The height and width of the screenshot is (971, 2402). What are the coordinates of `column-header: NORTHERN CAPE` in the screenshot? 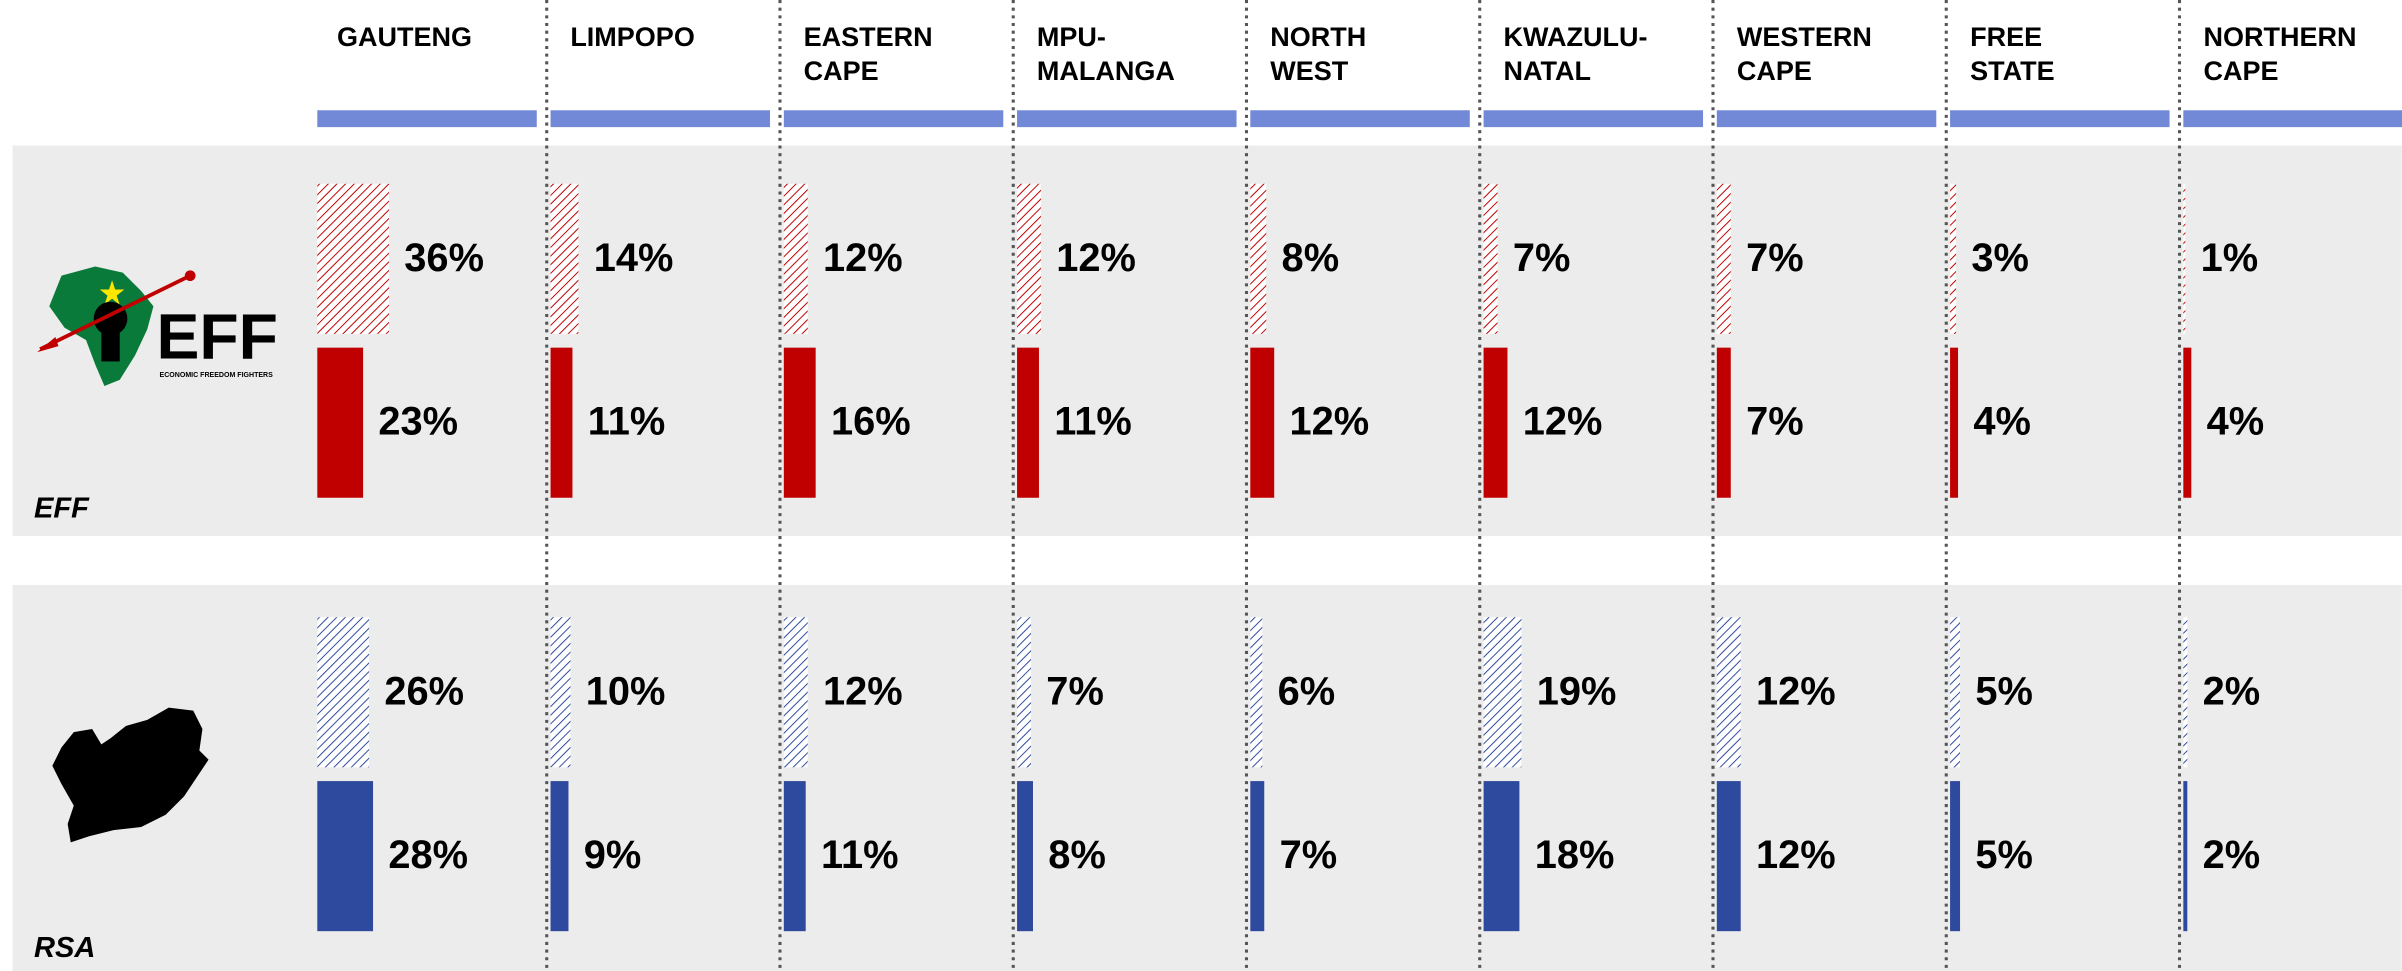 It's located at (2280, 54).